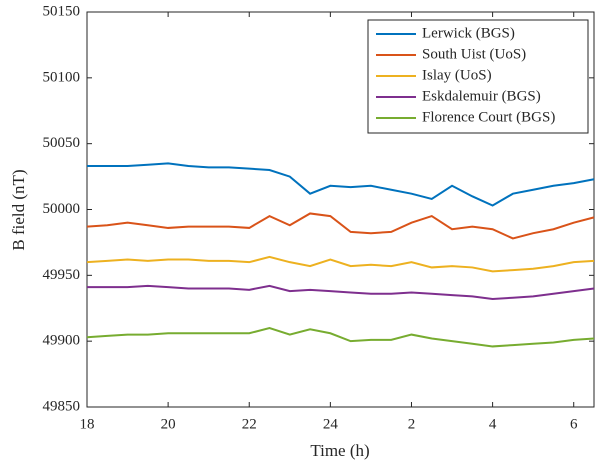 This screenshot has width=595, height=465. I want to click on x-tick-label: 24, so click(331, 424).